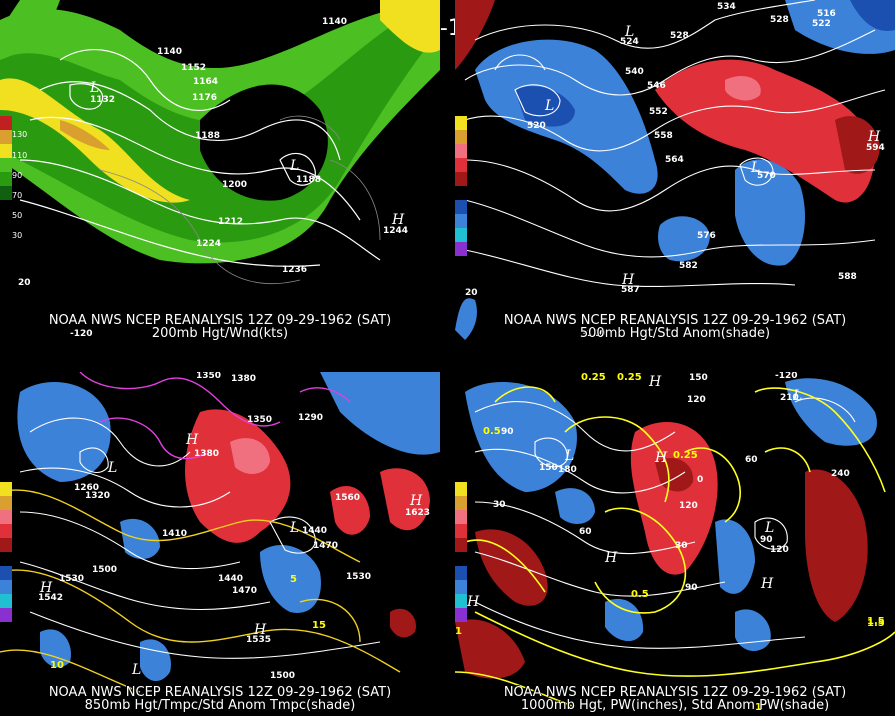  What do you see at coordinates (259, 420) in the screenshot?
I see `contour-label: 1350` at bounding box center [259, 420].